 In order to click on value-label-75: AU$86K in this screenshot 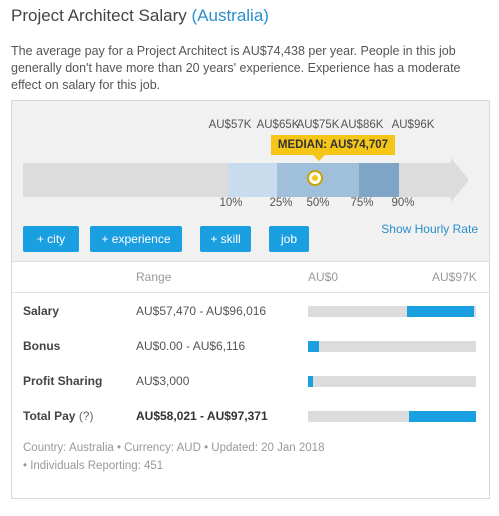, I will do `click(362, 125)`.